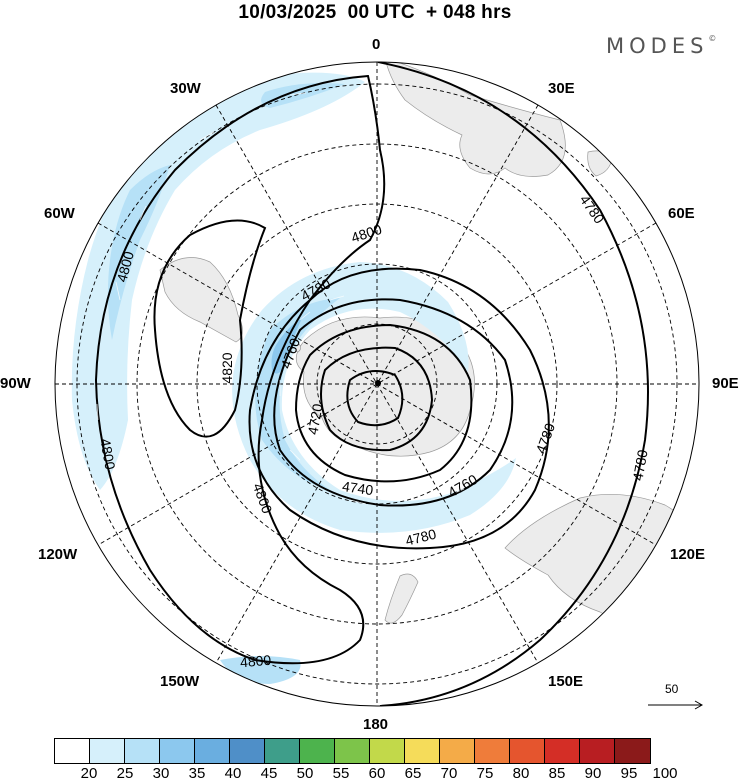 The image size is (750, 782). What do you see at coordinates (629, 773) in the screenshot?
I see `colorbar-label: 95` at bounding box center [629, 773].